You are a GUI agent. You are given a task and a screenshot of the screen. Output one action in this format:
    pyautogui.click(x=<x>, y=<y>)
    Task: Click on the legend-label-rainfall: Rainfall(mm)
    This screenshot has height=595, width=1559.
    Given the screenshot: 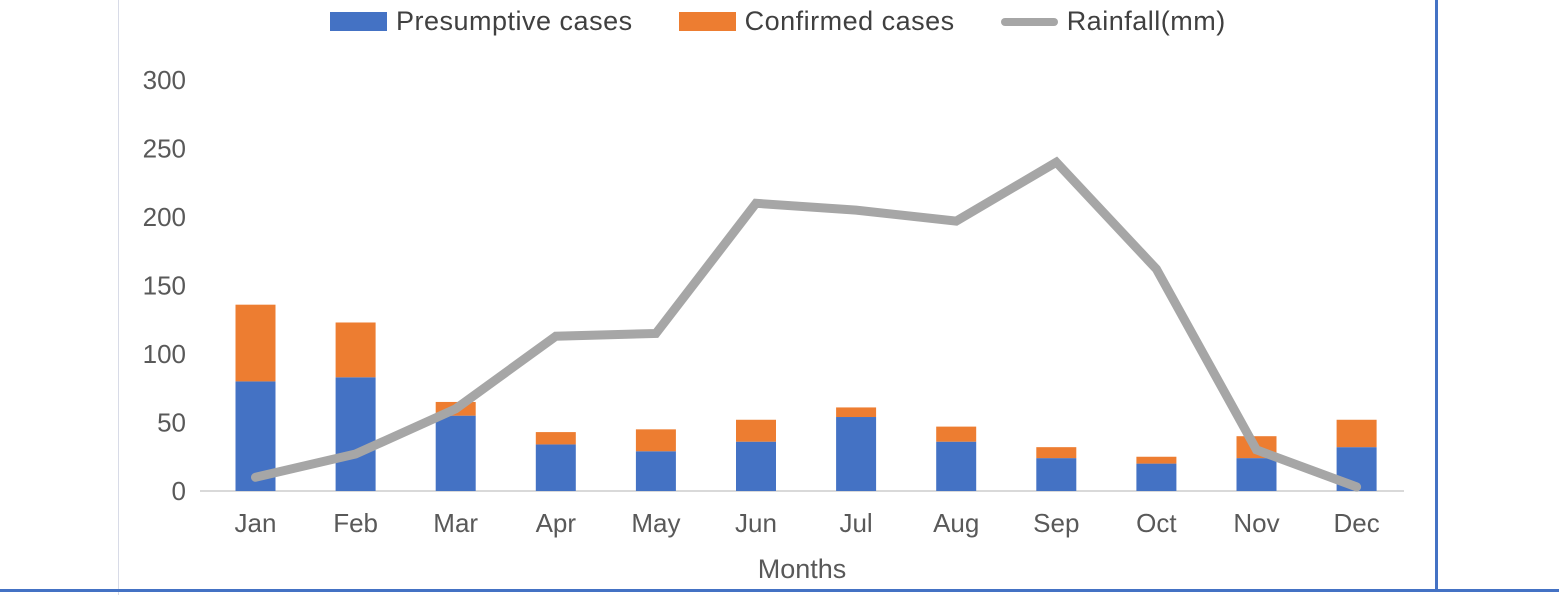 What is the action you would take?
    pyautogui.click(x=1146, y=21)
    